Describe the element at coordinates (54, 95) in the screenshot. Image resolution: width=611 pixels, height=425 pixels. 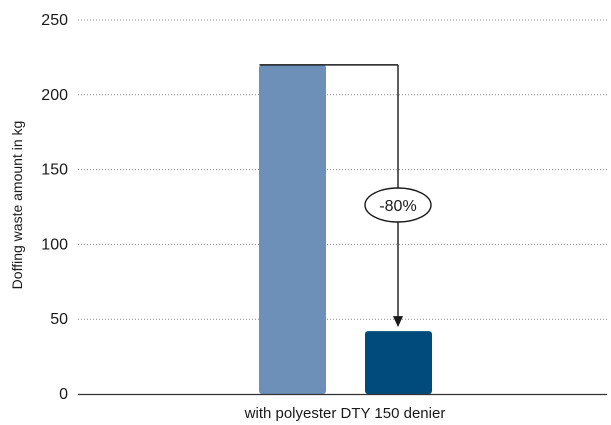
I see `y-tick-label: 200` at that location.